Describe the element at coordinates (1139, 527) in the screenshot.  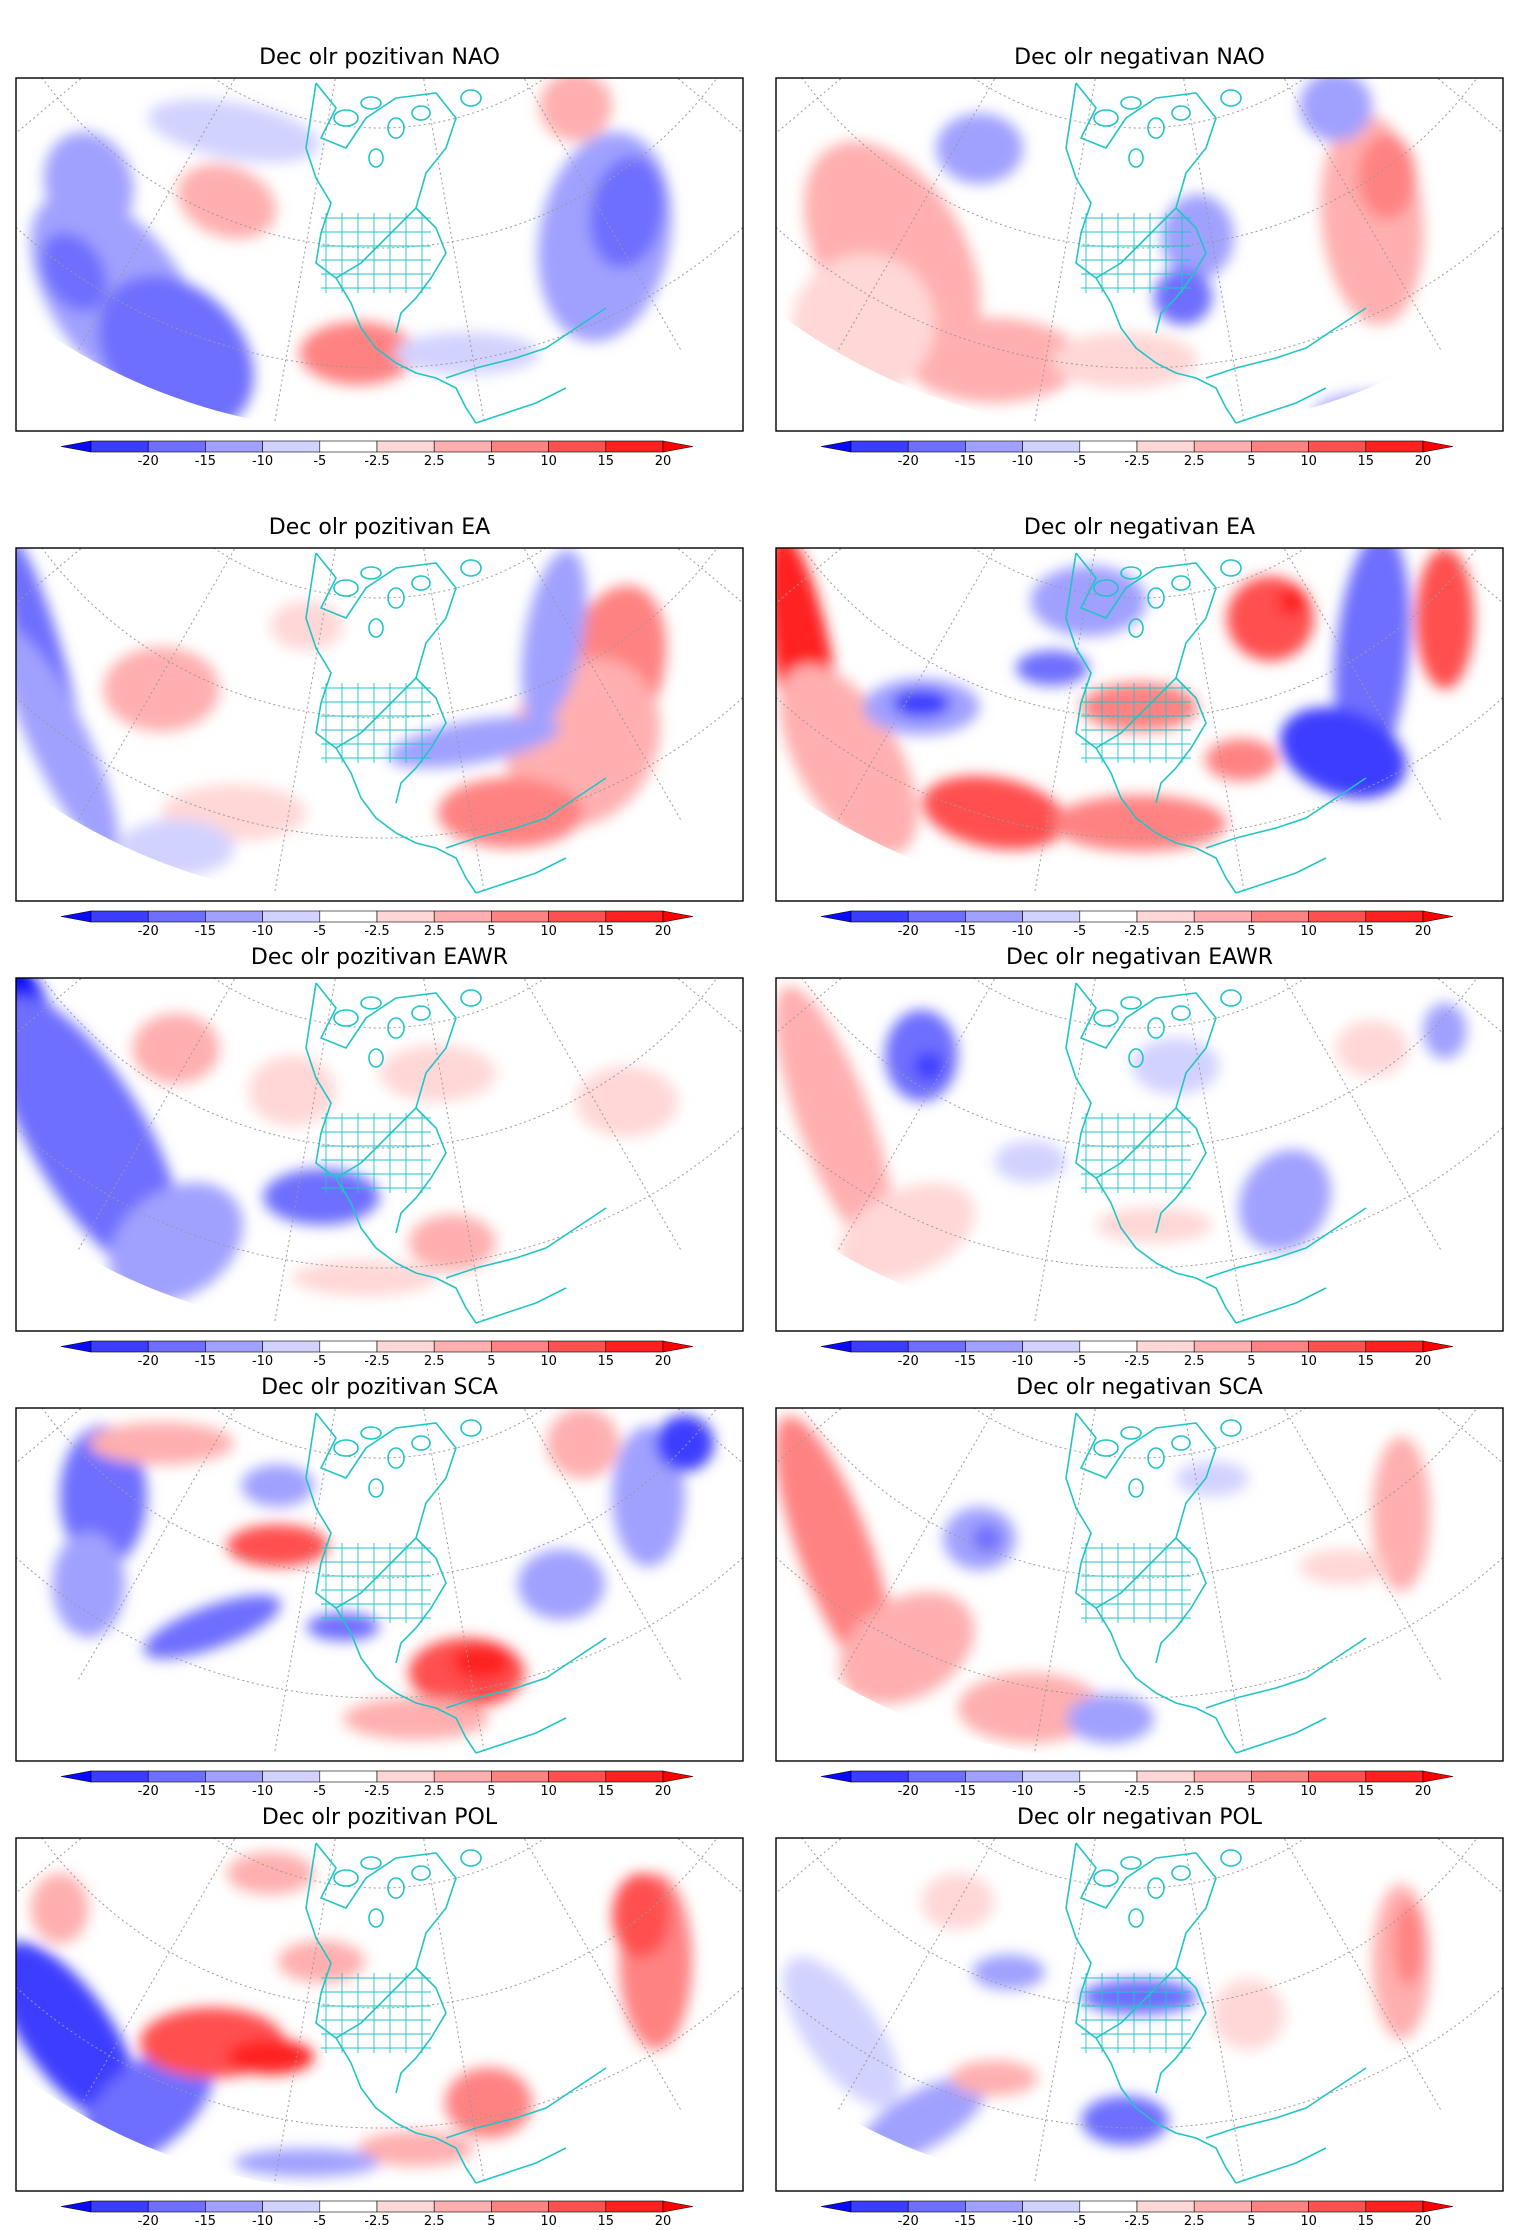
I see `panel-title: Dec olr negativan EA` at that location.